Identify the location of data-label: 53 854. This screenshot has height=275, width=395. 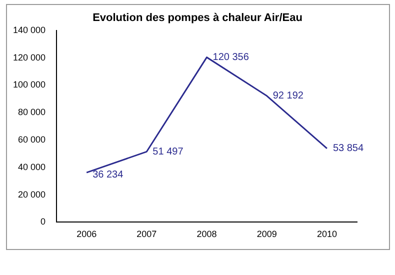
(348, 148).